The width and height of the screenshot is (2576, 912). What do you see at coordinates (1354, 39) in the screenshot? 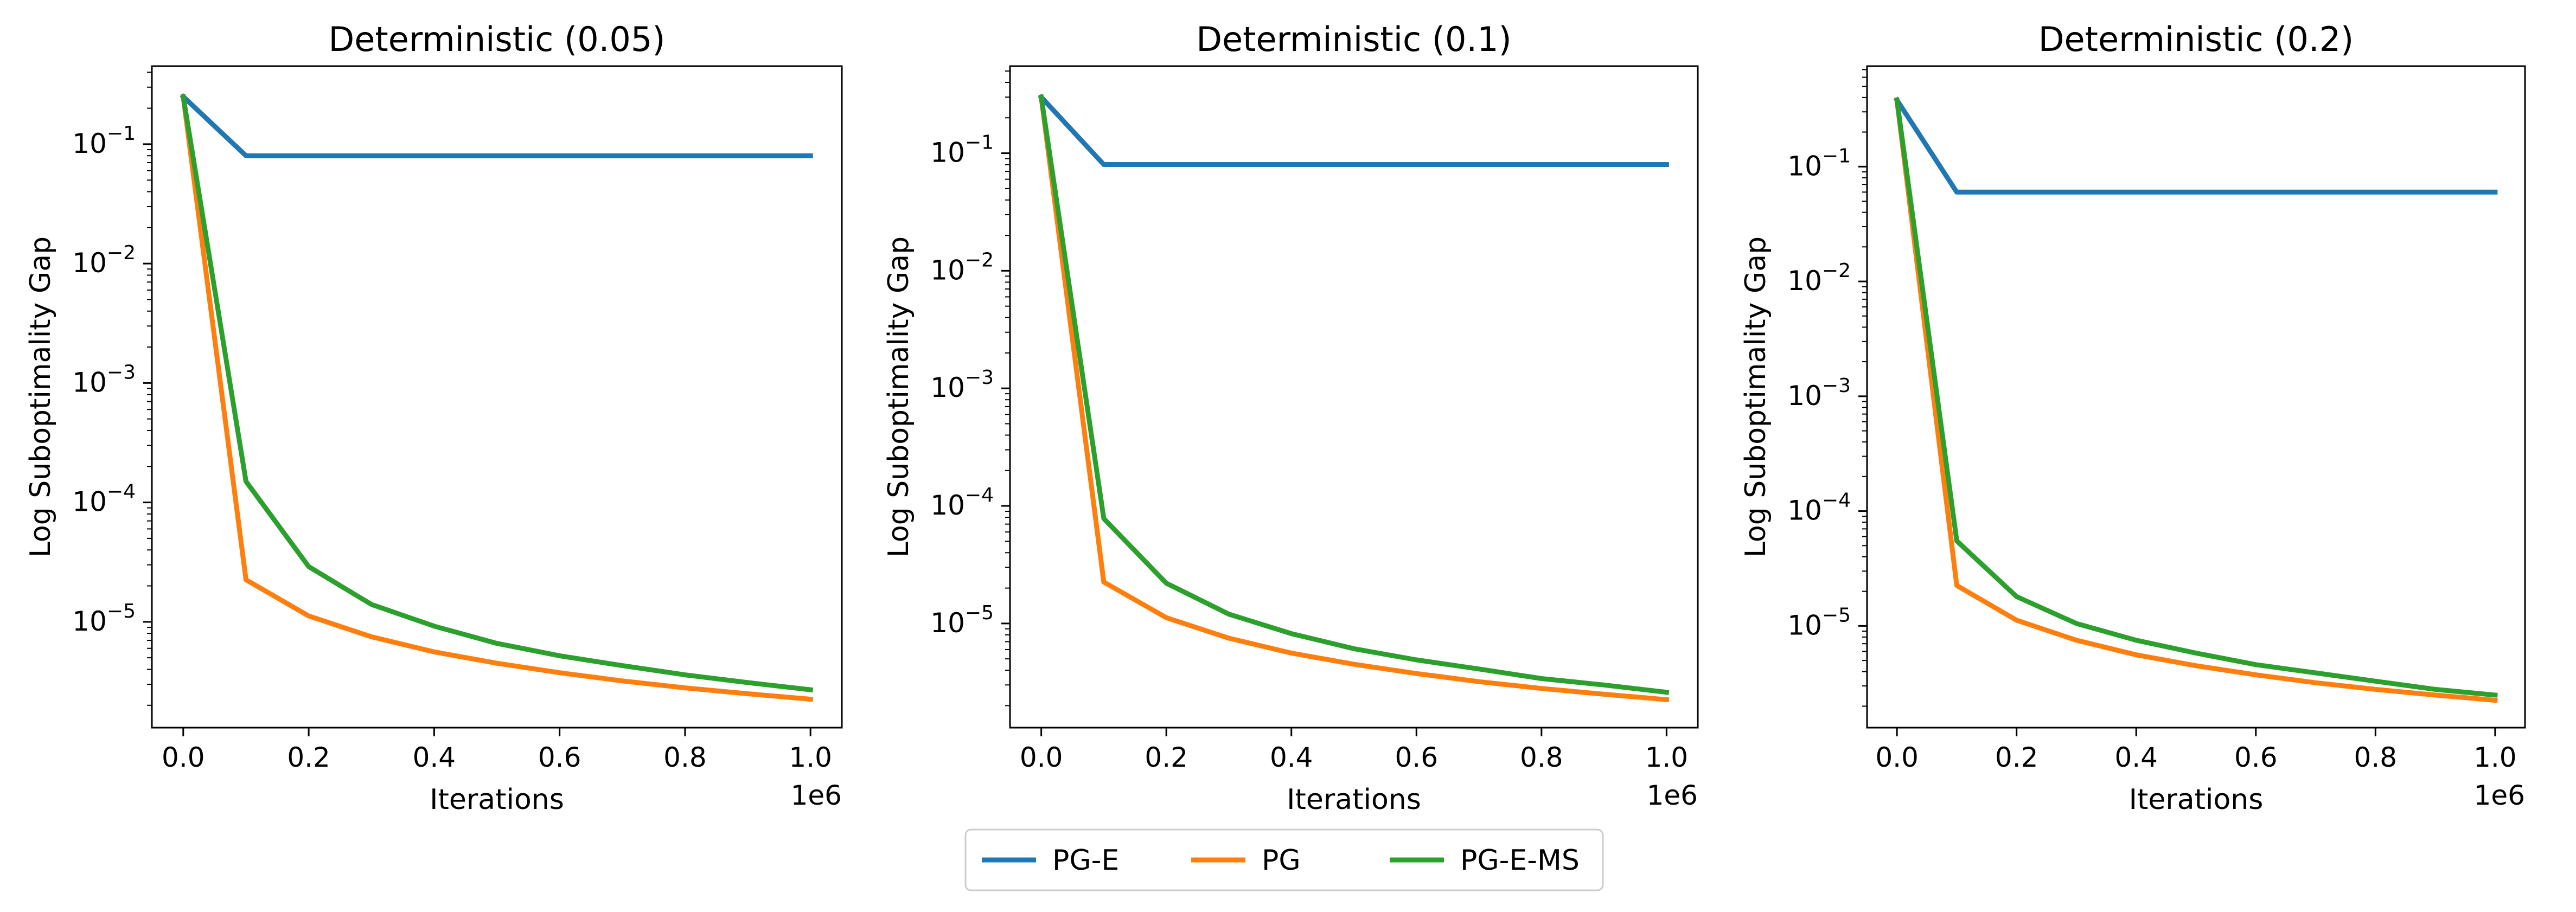
I see `chart-title: Deterministic (0.1)` at bounding box center [1354, 39].